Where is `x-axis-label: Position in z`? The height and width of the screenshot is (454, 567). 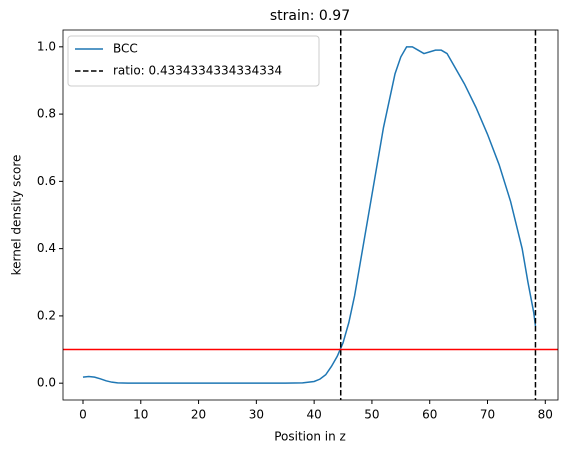
x-axis-label: Position in z is located at coordinates (310, 437).